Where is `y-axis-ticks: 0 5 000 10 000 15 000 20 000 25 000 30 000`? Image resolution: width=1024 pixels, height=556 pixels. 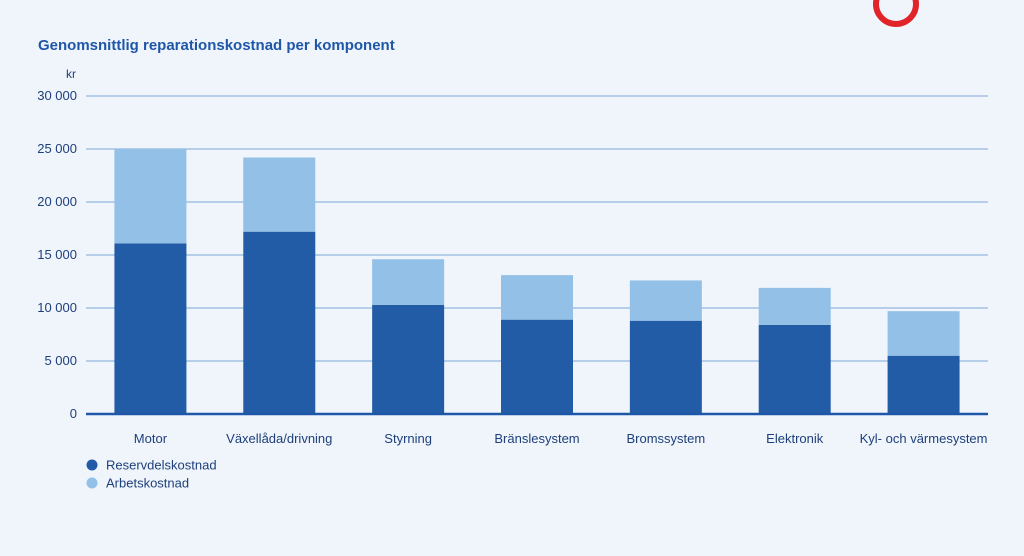 y-axis-ticks: 0 5 000 10 000 15 000 20 000 25 000 30 000 is located at coordinates (57, 254).